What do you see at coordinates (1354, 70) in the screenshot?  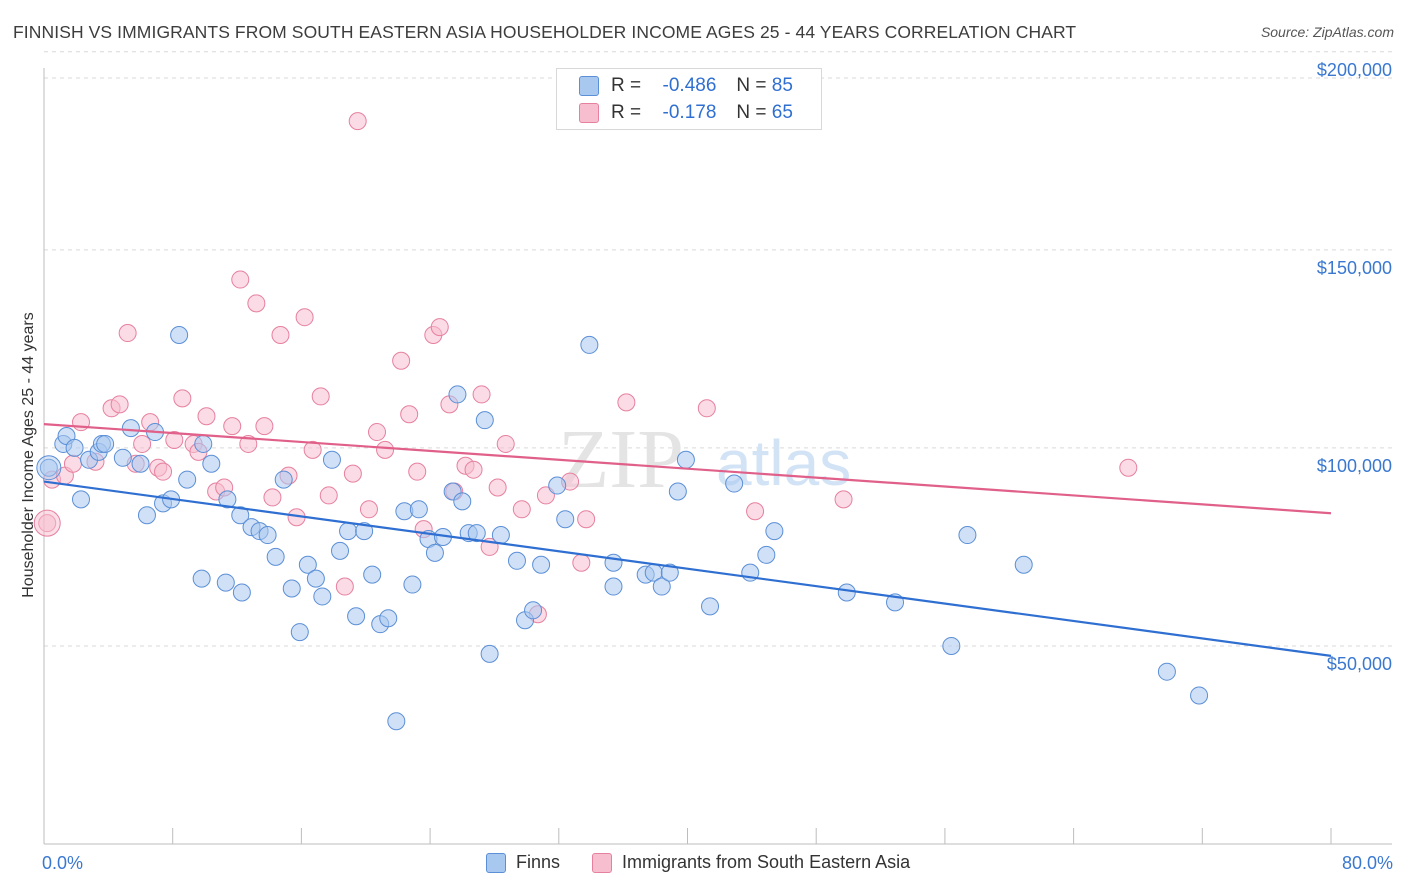 I see `y-tick-label: $200,000` at bounding box center [1354, 70].